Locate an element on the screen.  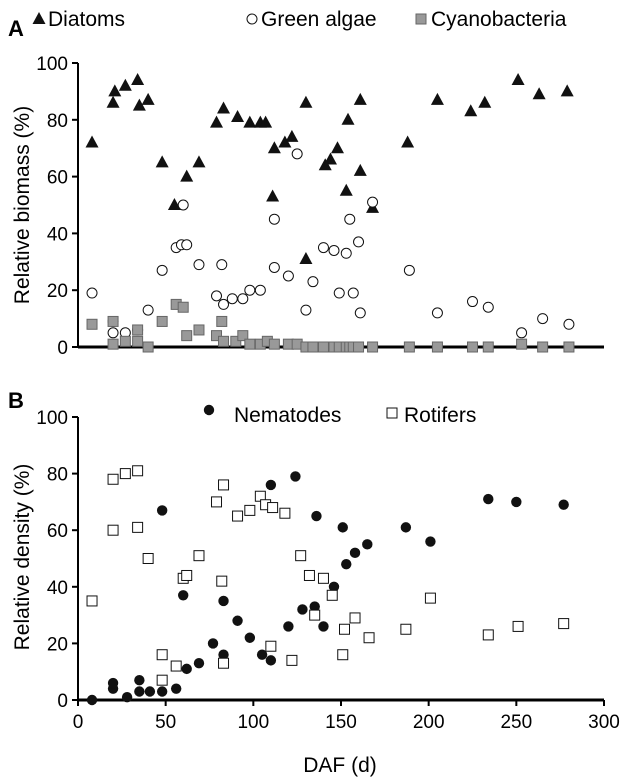
panel-a-y-tick-label: 80 is located at coordinates (57, 121).